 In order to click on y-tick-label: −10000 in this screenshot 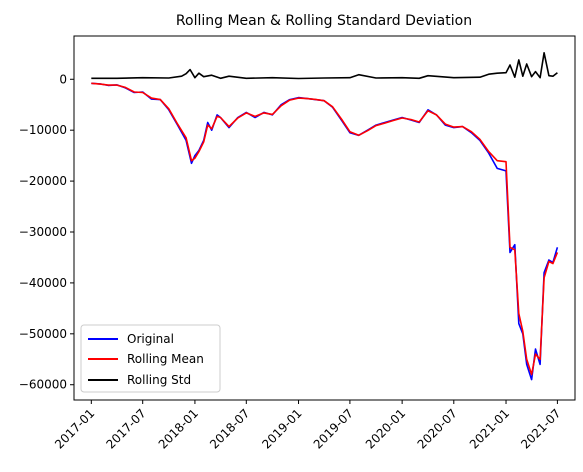, I will do `click(43, 130)`.